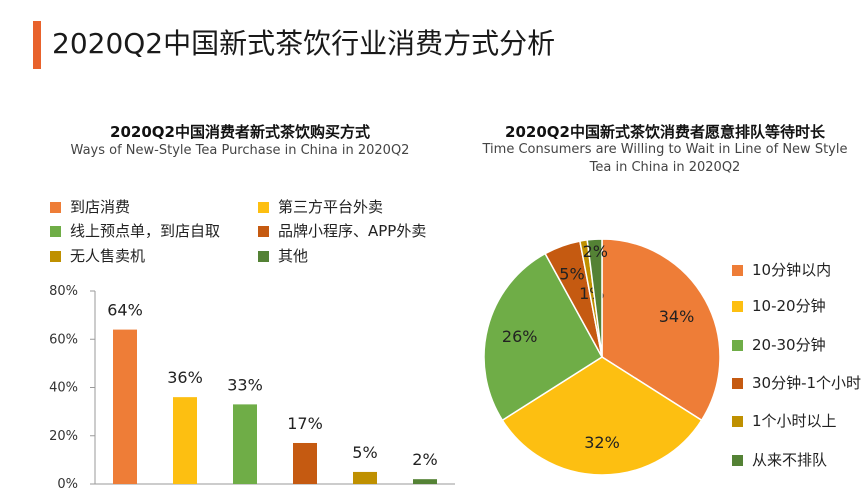 The height and width of the screenshot is (500, 867). What do you see at coordinates (677, 316) in the screenshot?
I see `pie-value-label: 34%` at bounding box center [677, 316].